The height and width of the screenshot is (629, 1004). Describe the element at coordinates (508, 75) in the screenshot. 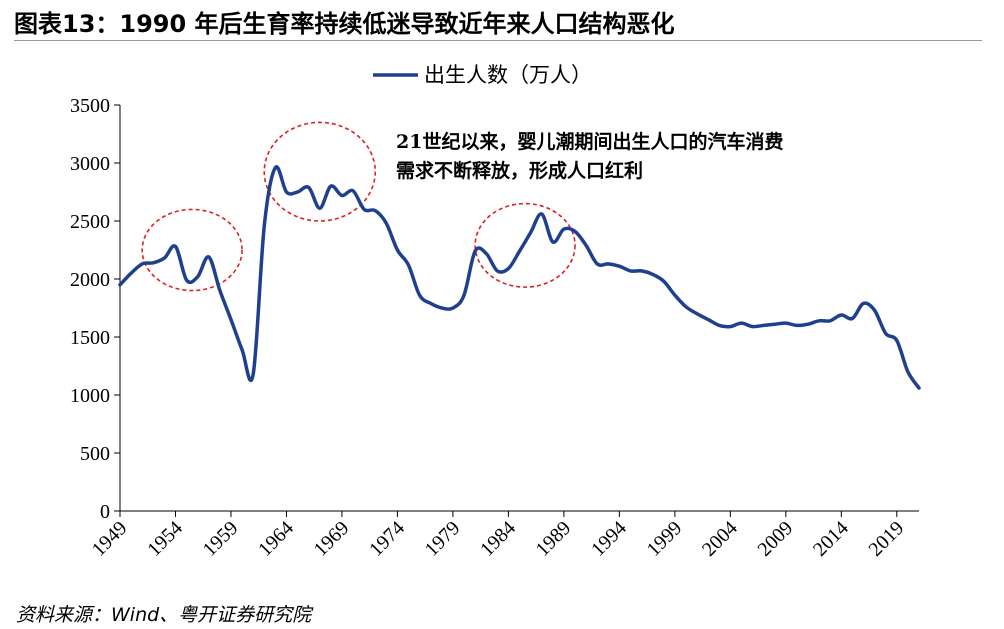

I see `legend-label: 出生人数（万人）` at that location.